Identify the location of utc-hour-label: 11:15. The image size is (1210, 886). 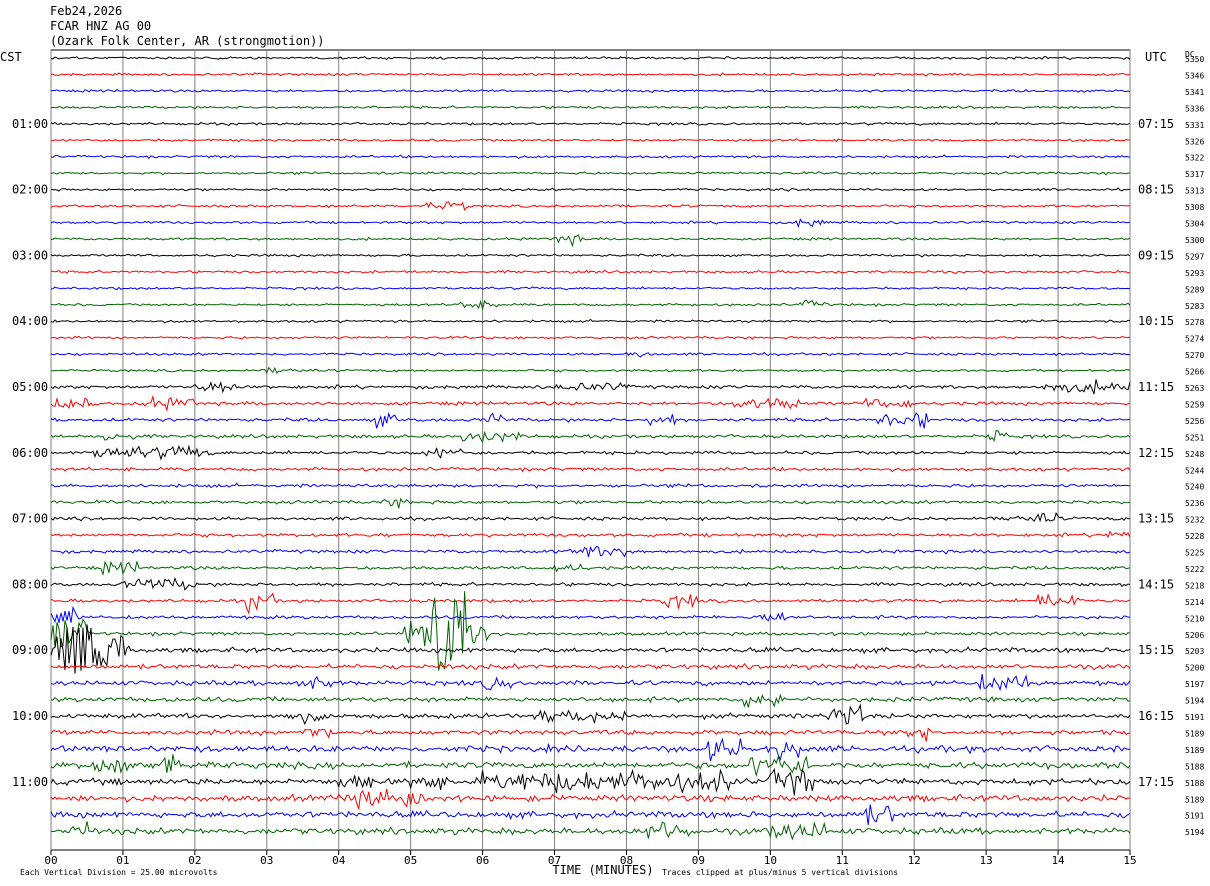
(1156, 387).